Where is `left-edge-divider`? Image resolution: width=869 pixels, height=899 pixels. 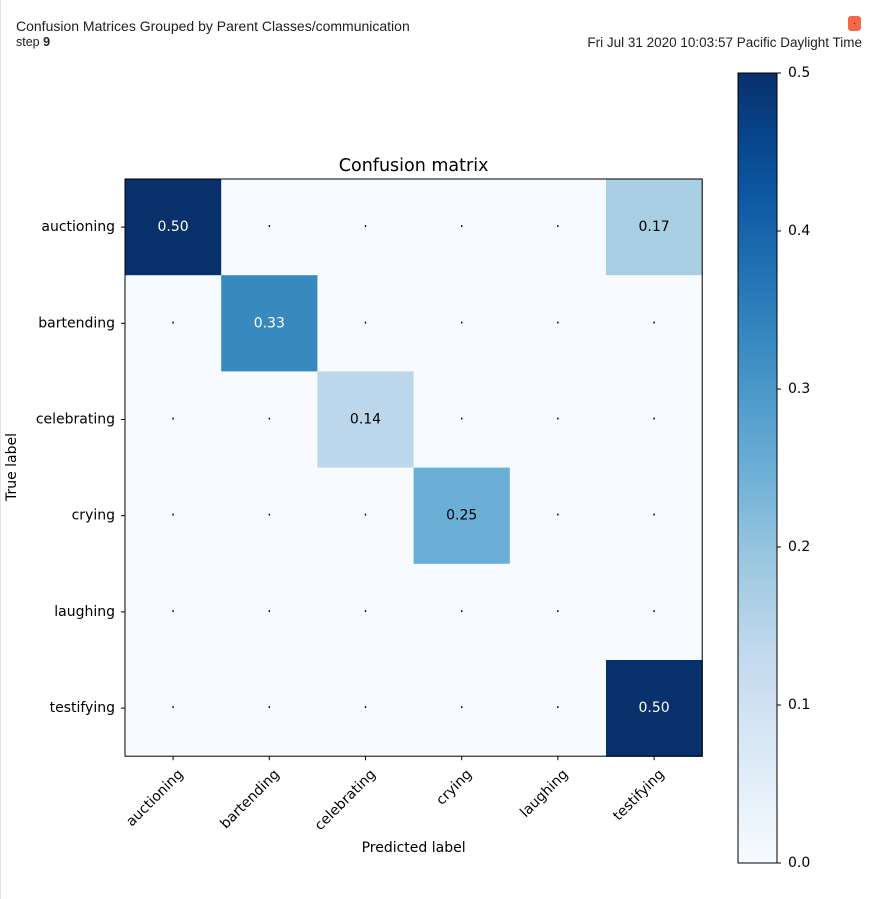 left-edge-divider is located at coordinates (0, 449).